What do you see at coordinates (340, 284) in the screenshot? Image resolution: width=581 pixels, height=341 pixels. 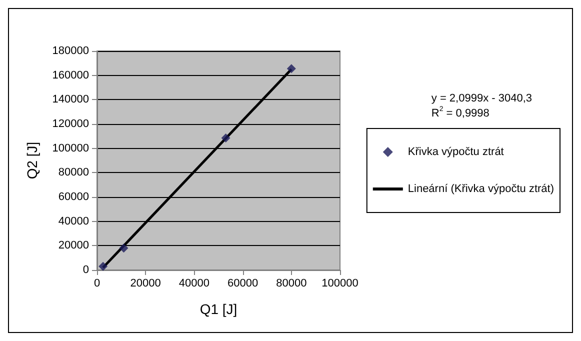 I see `x-tick-label: 100000` at bounding box center [340, 284].